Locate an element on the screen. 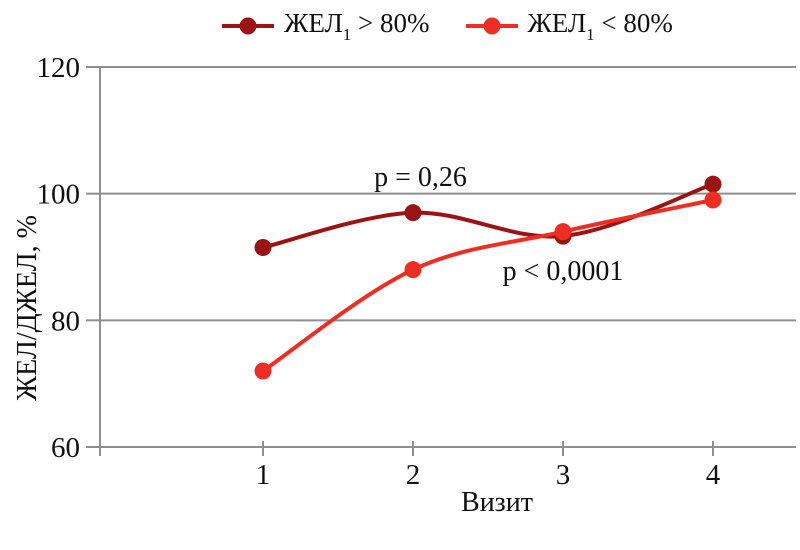 The height and width of the screenshot is (550, 800). legend: ЖЕЛ1 > 80% ЖЕЛ1 < 80% is located at coordinates (447, 26).